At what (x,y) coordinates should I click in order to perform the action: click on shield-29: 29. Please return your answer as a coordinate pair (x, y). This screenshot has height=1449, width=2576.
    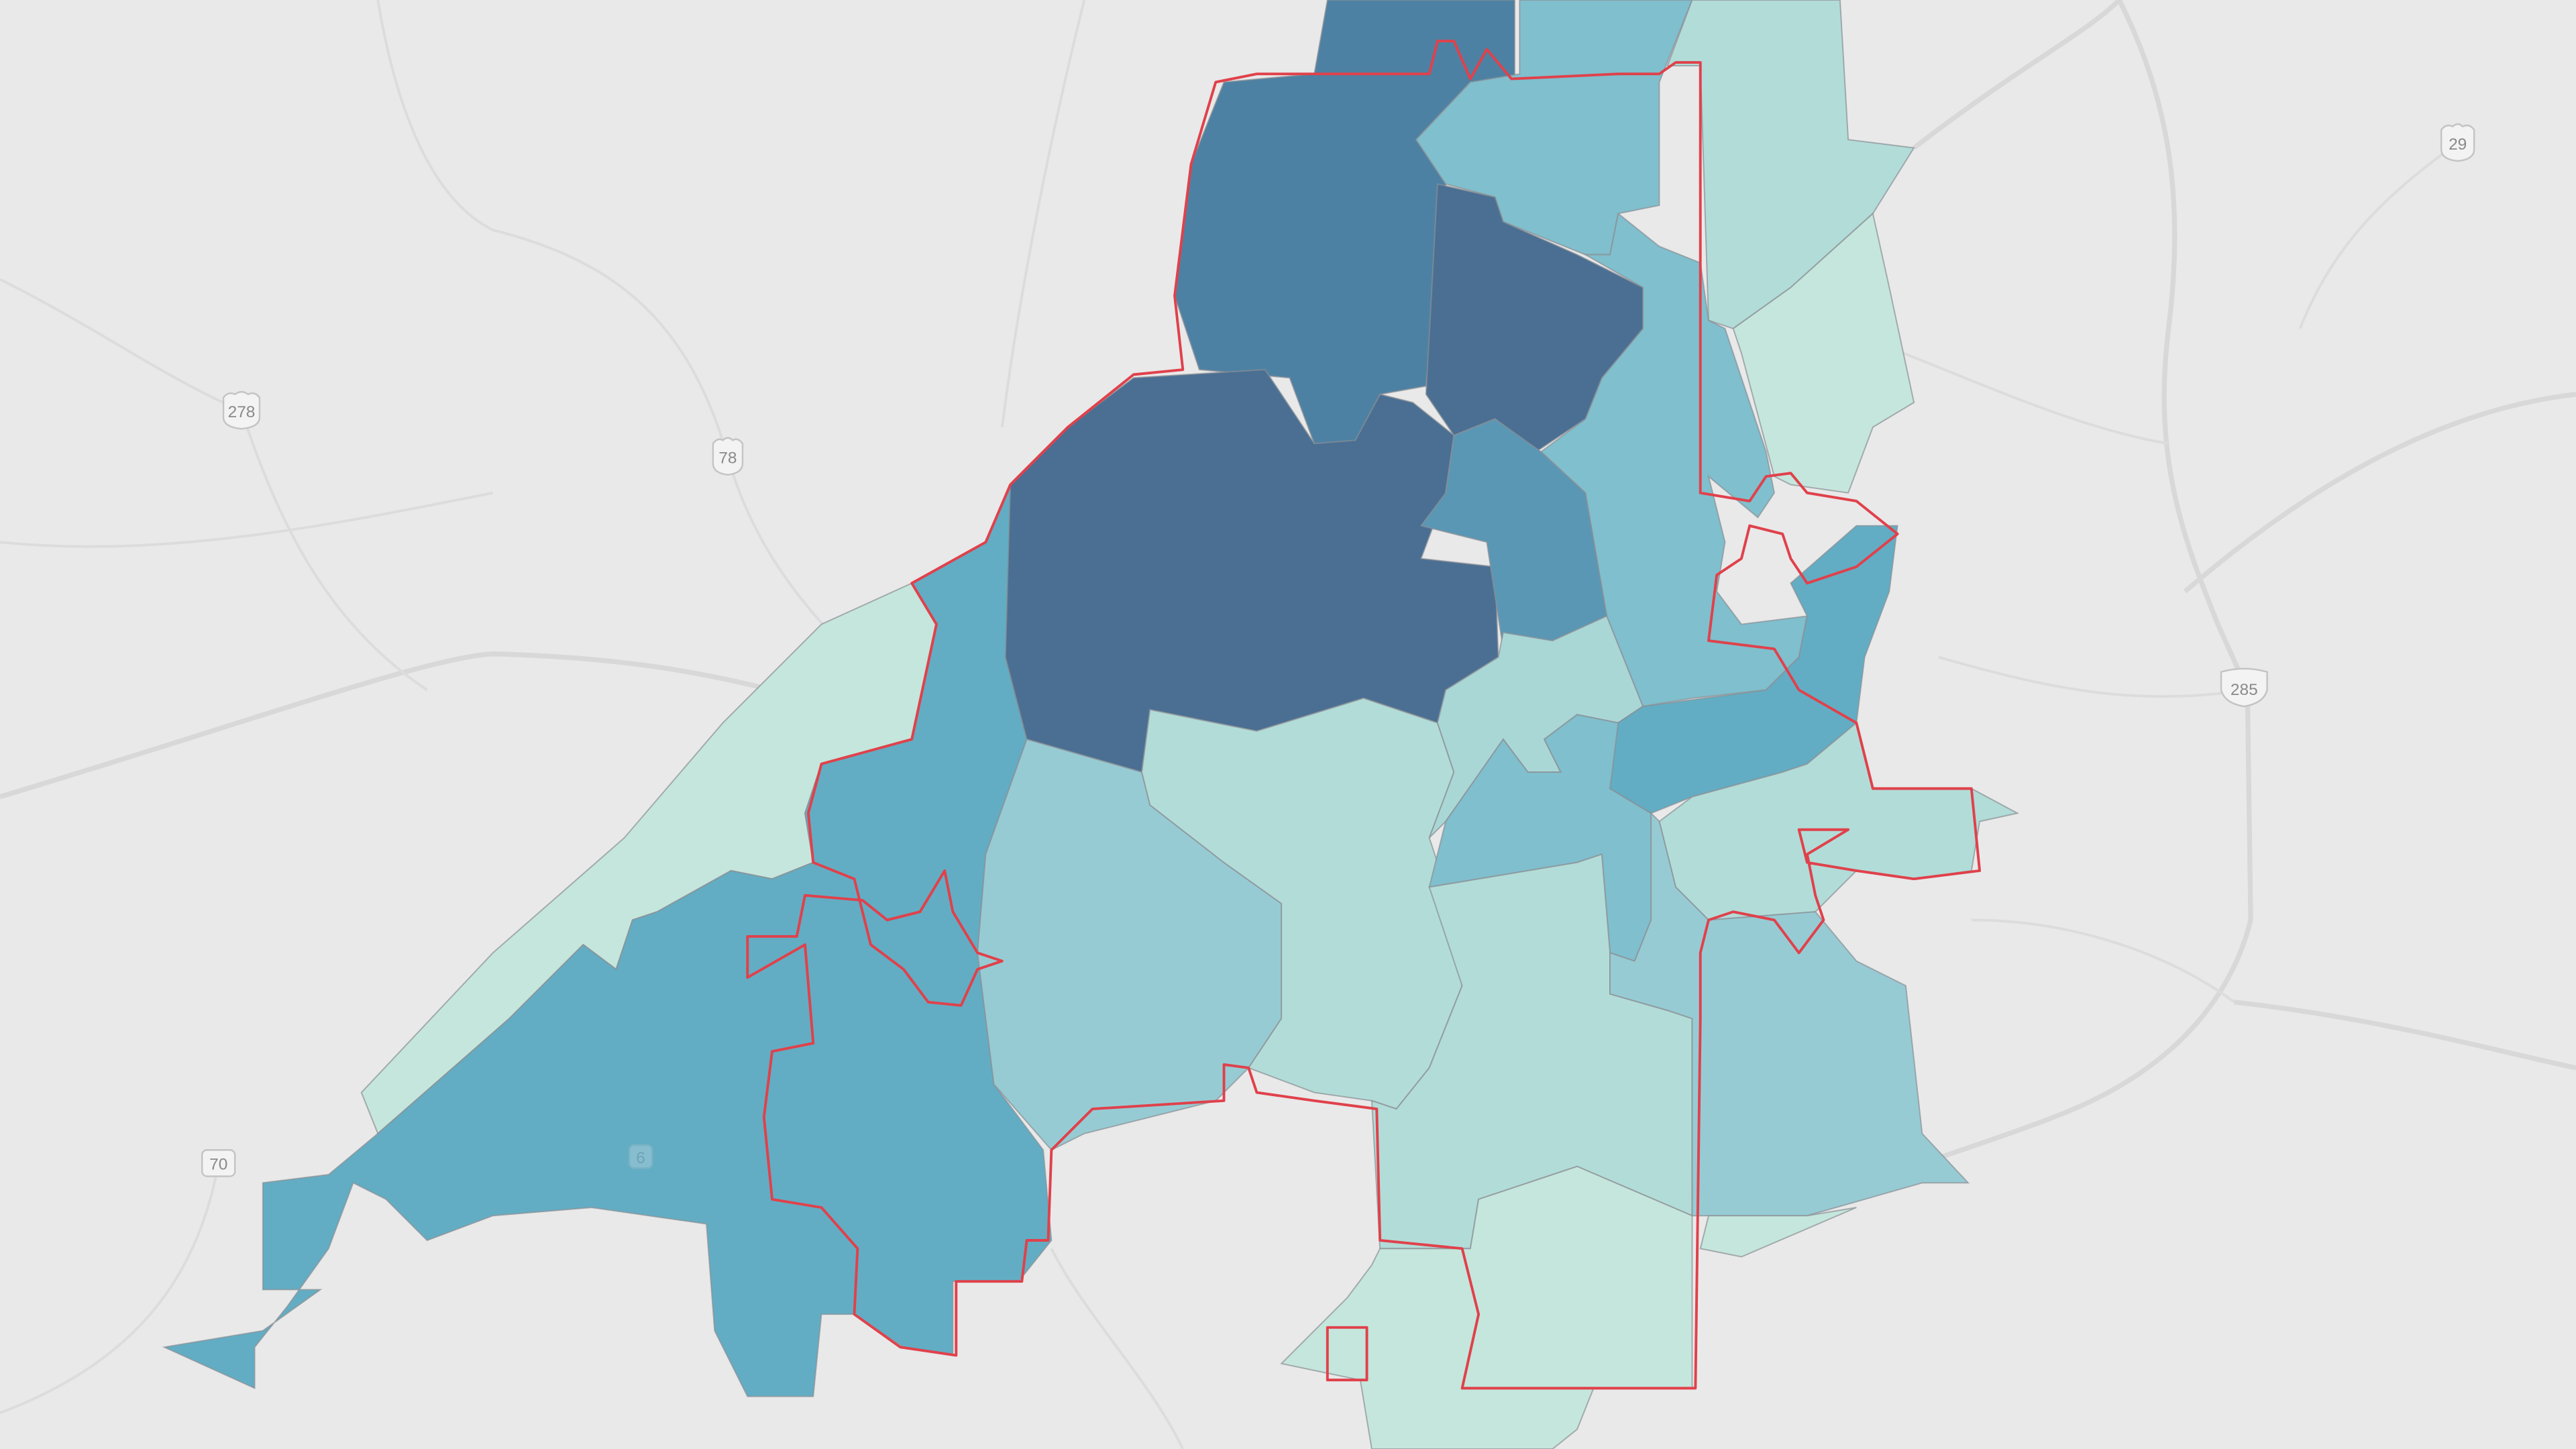
    Looking at the image, I should click on (2457, 142).